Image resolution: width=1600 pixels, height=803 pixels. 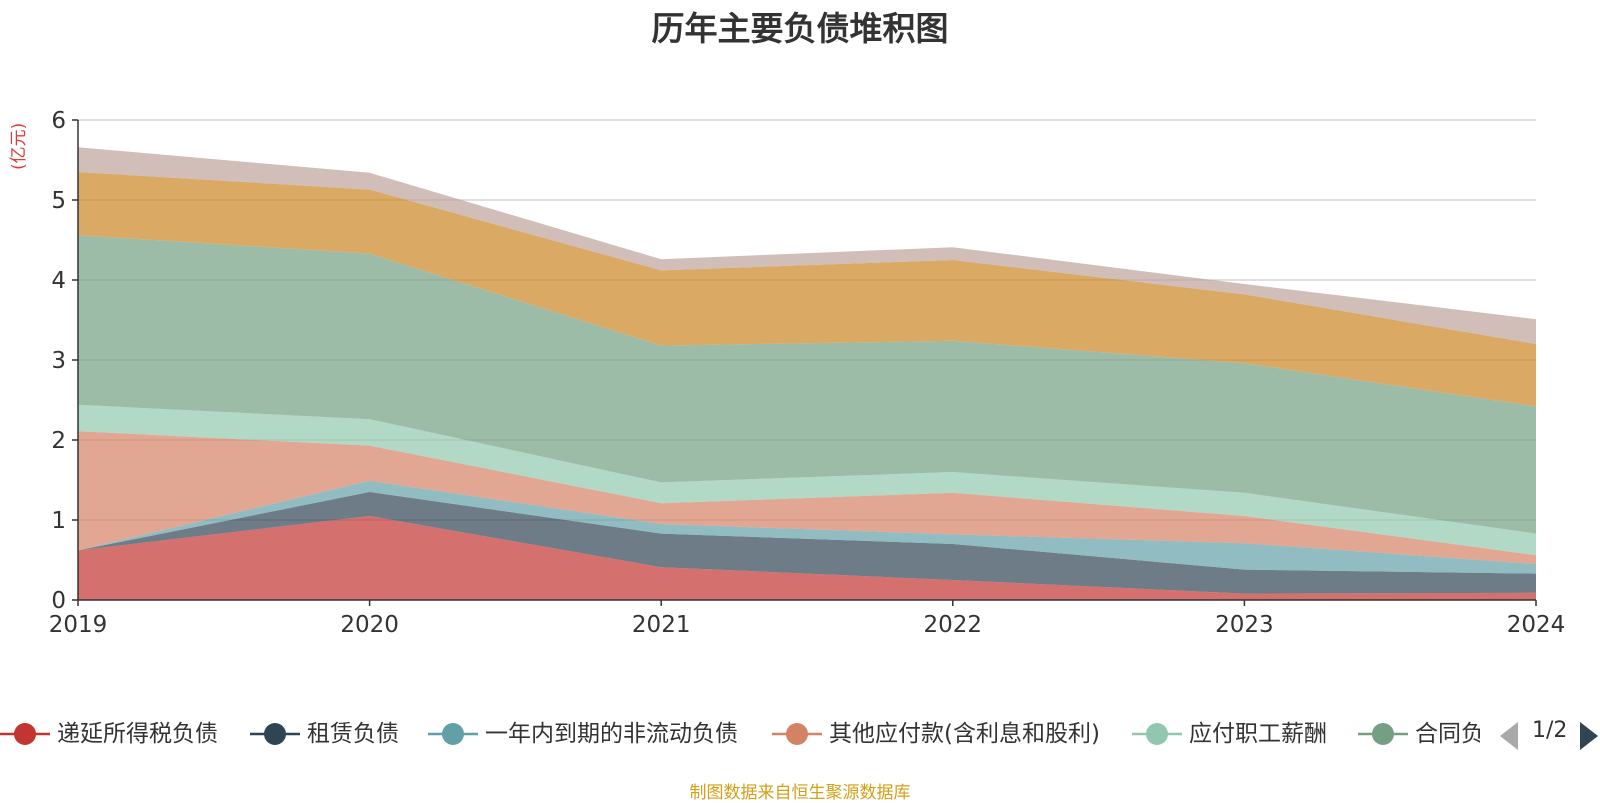 What do you see at coordinates (137, 734) in the screenshot?
I see `legend-label: 递延所得税负债` at bounding box center [137, 734].